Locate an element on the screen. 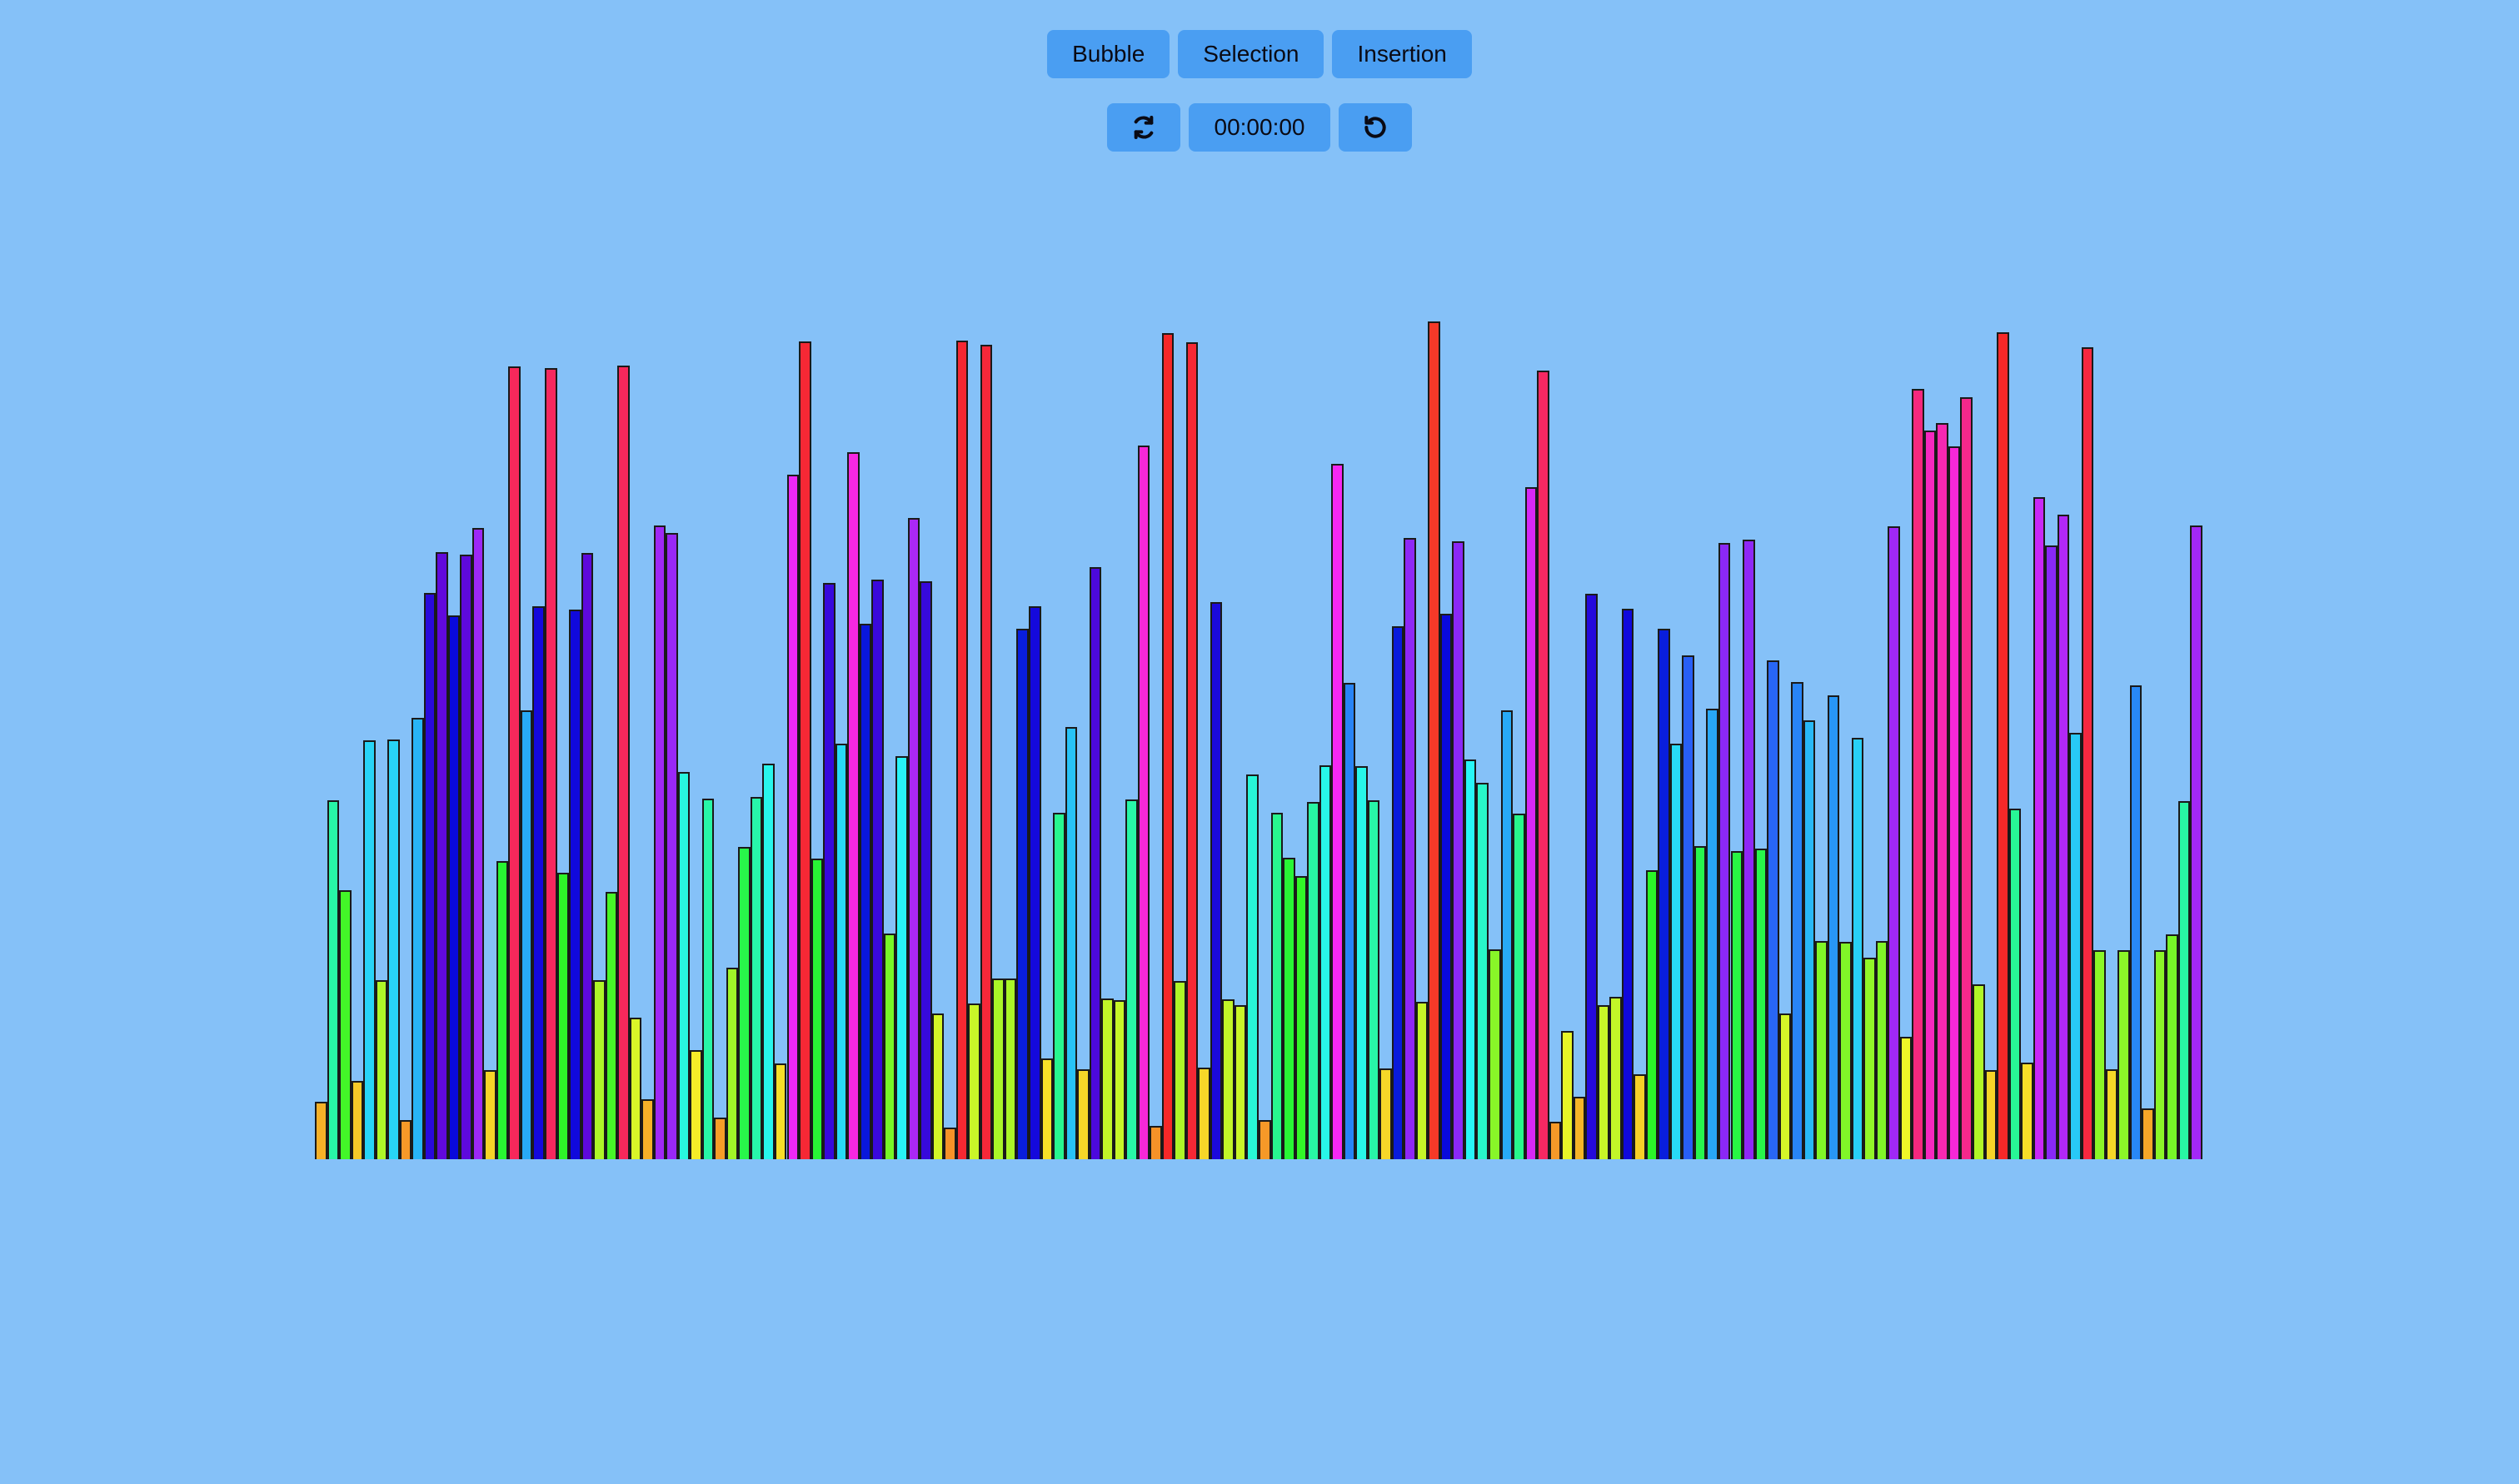 This screenshot has height=1484, width=2519. selection-sort-button: Selection is located at coordinates (1251, 54).